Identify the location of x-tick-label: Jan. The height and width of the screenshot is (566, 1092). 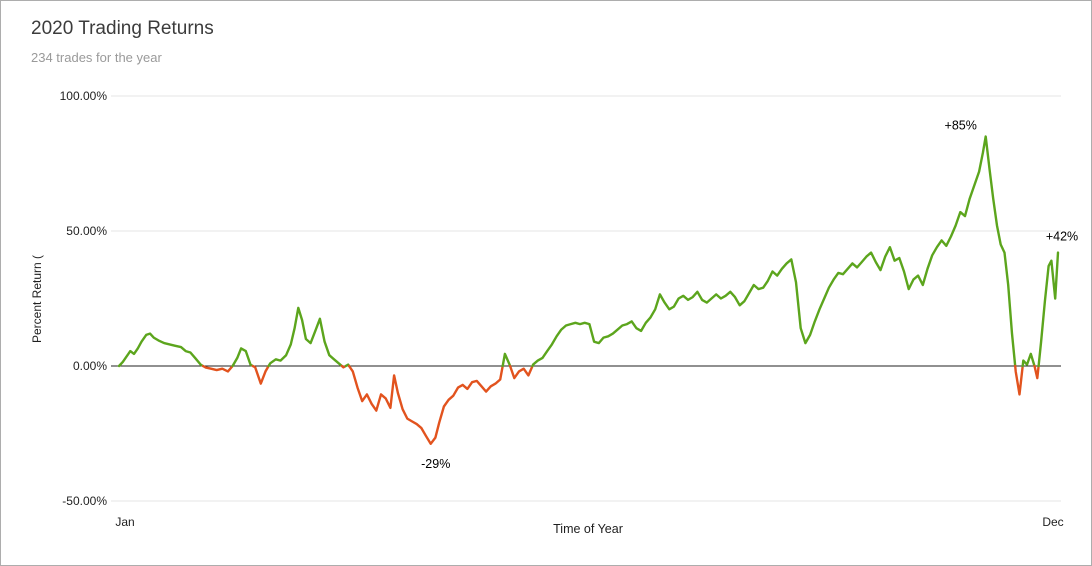
(124, 522).